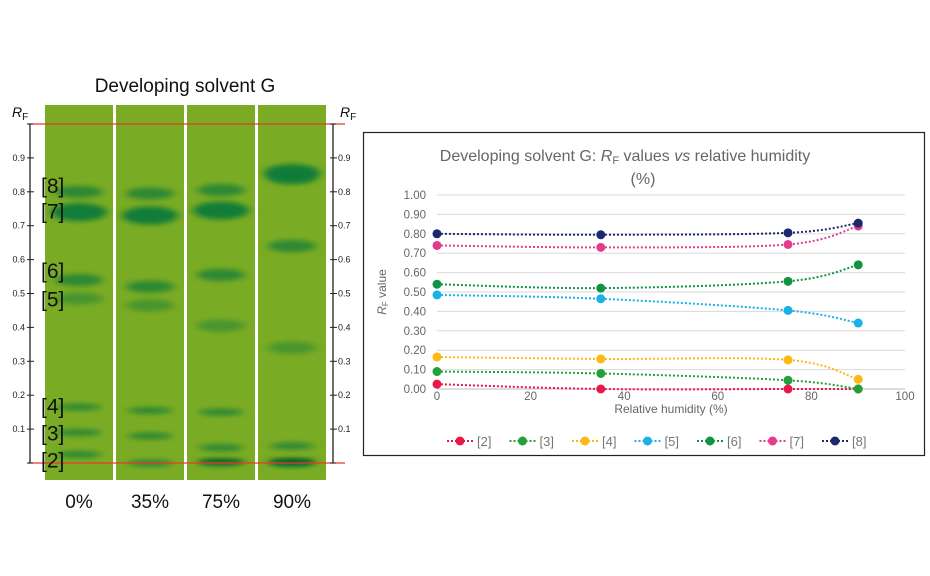  I want to click on legend-item: [8], so click(844, 441).